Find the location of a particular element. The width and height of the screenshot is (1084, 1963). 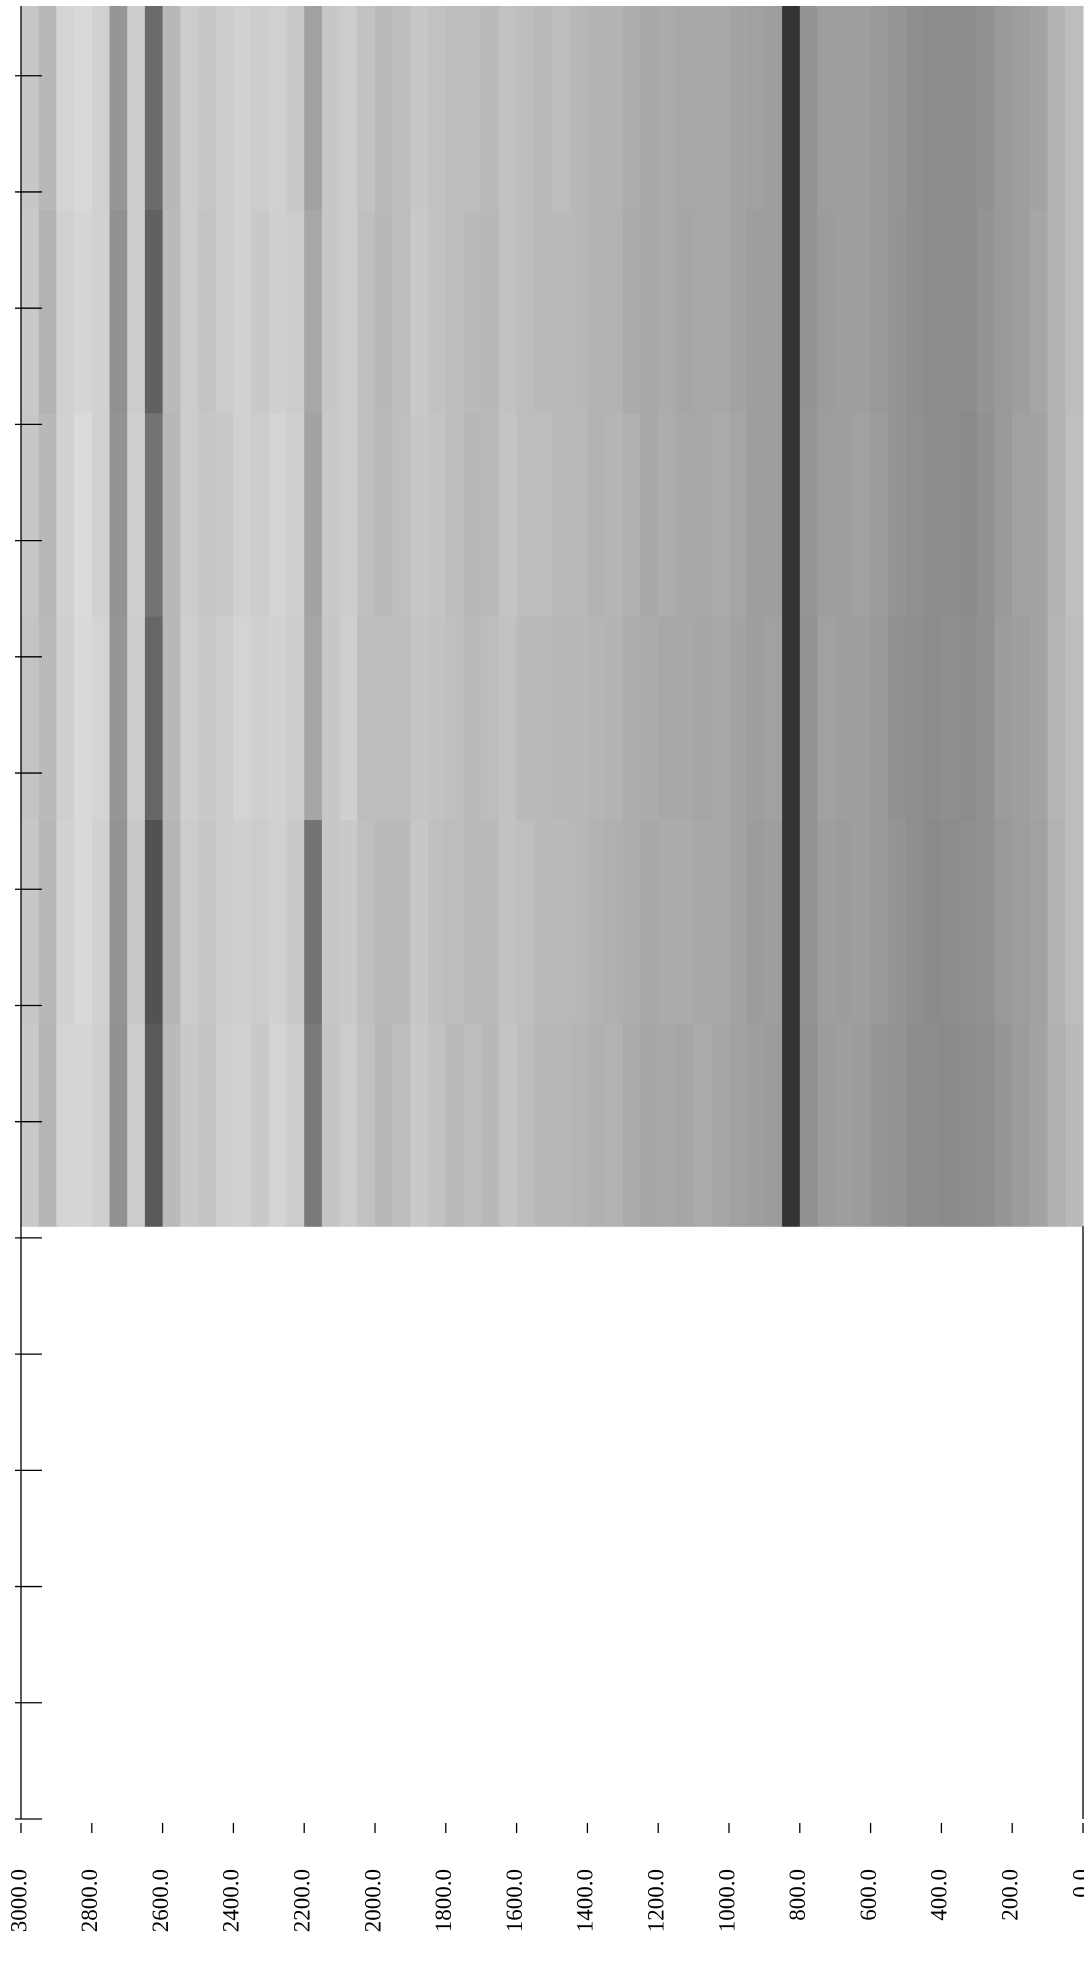

x-tick-label: 2600.0 is located at coordinates (160, 1900).